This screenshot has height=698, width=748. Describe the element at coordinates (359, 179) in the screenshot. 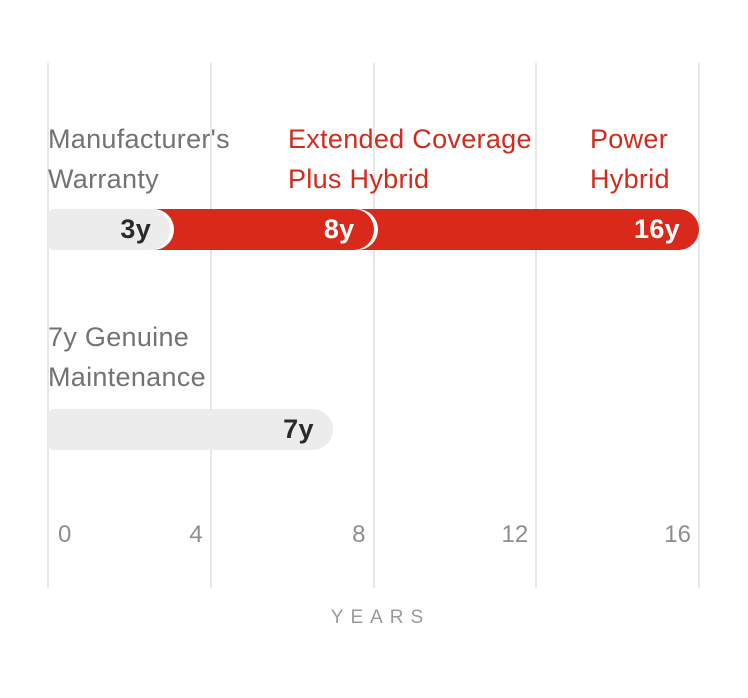

I see `group-label-line: Plus Hybrid` at that location.